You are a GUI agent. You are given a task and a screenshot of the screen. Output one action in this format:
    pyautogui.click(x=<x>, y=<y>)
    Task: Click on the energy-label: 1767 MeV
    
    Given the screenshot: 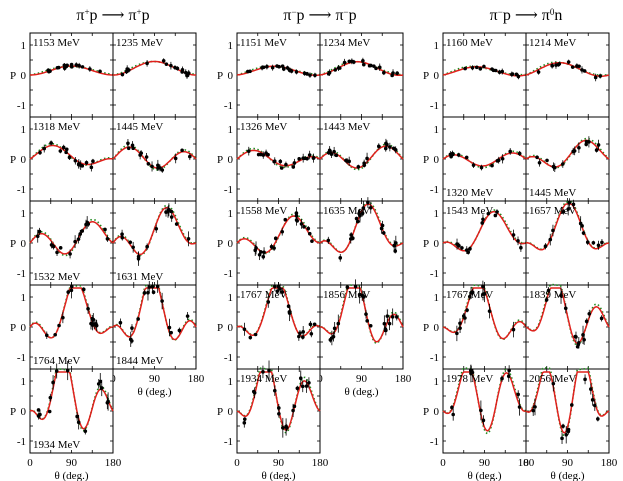 What is the action you would take?
    pyautogui.click(x=469, y=295)
    